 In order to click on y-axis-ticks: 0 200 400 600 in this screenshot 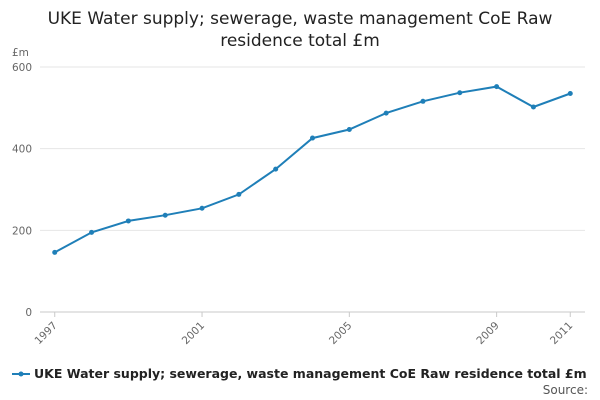, I will do `click(22, 190)`.